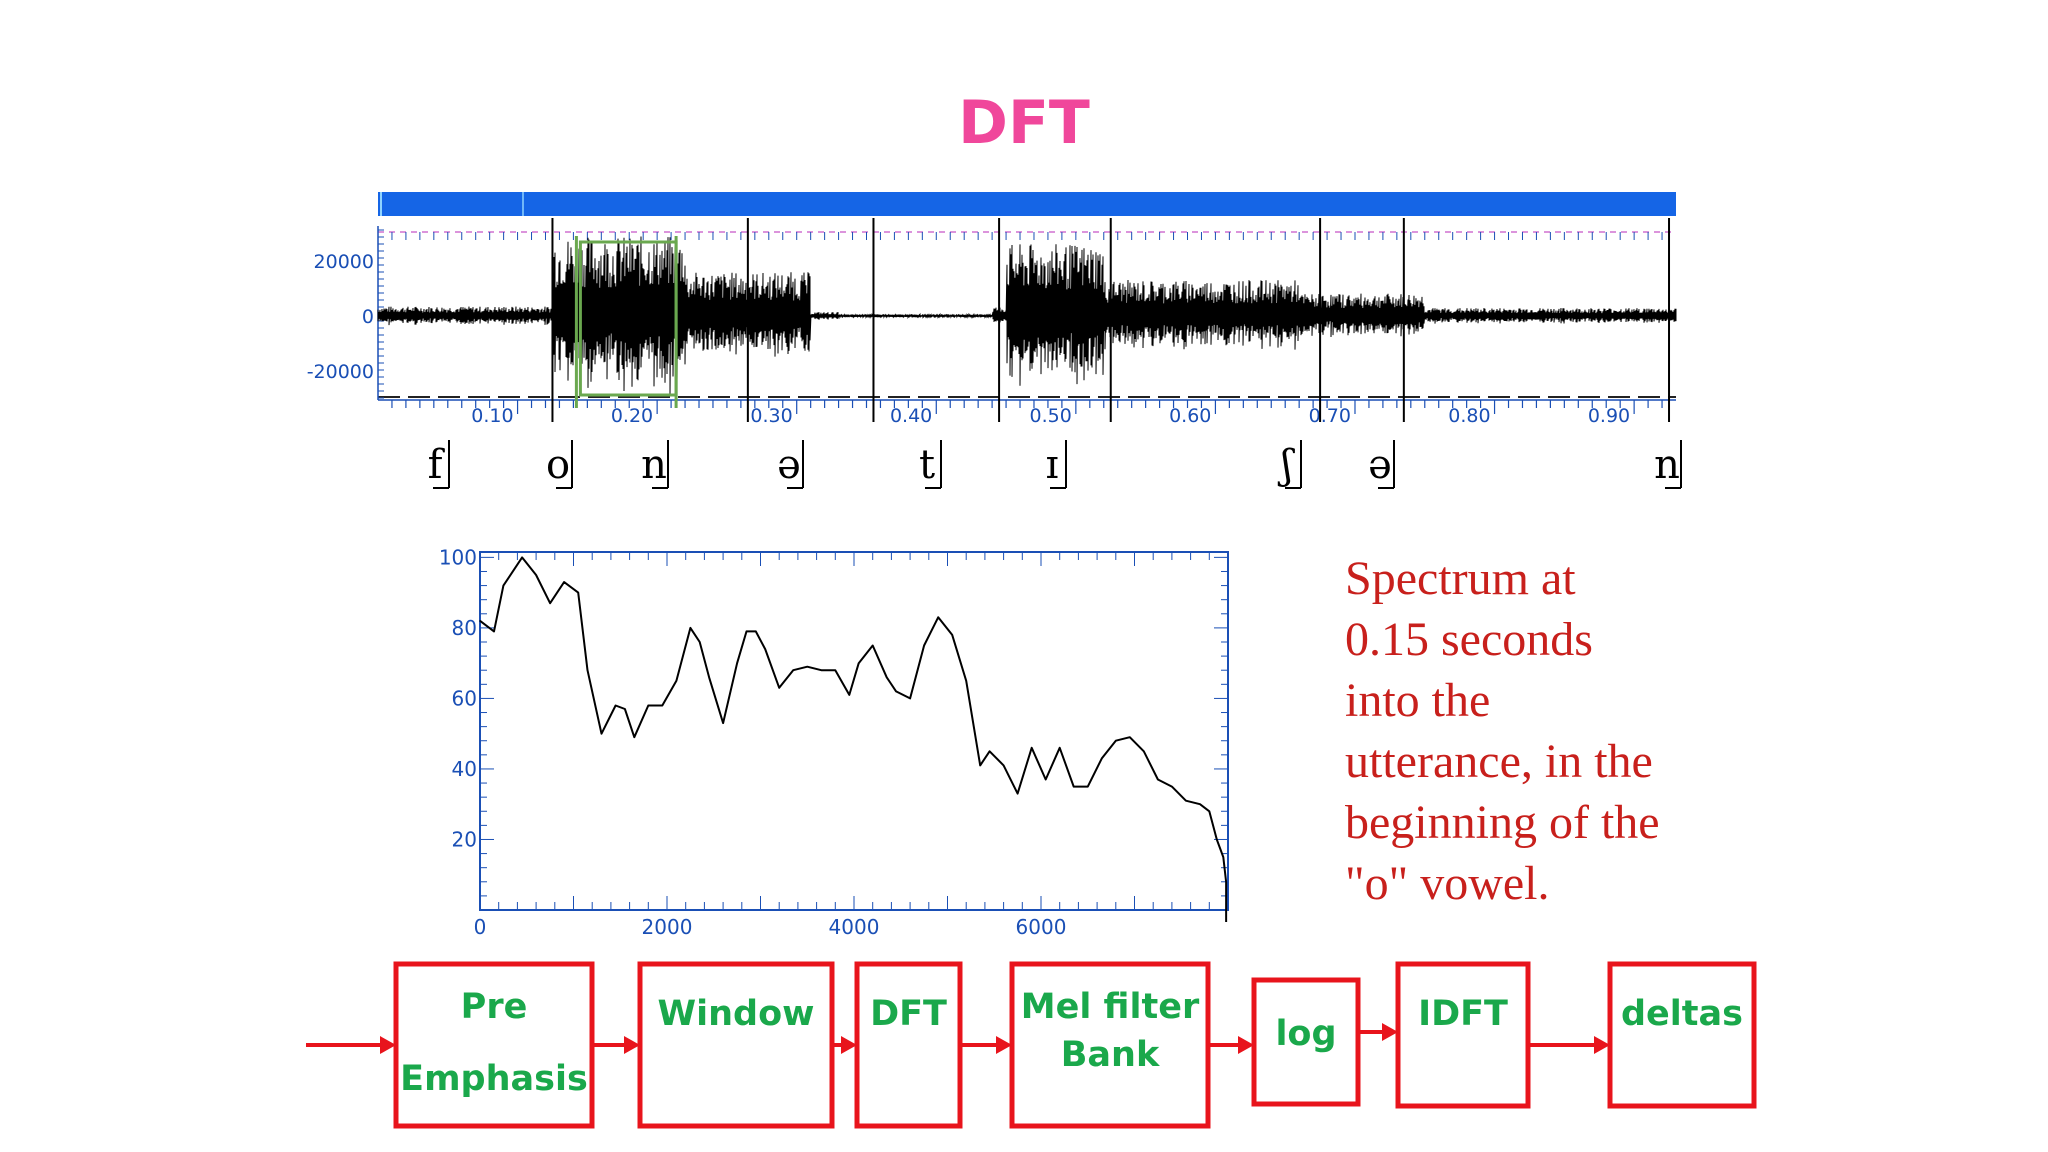 This screenshot has height=1152, width=2048. I want to click on spectrum-x-tick-label: 2000, so click(667, 927).